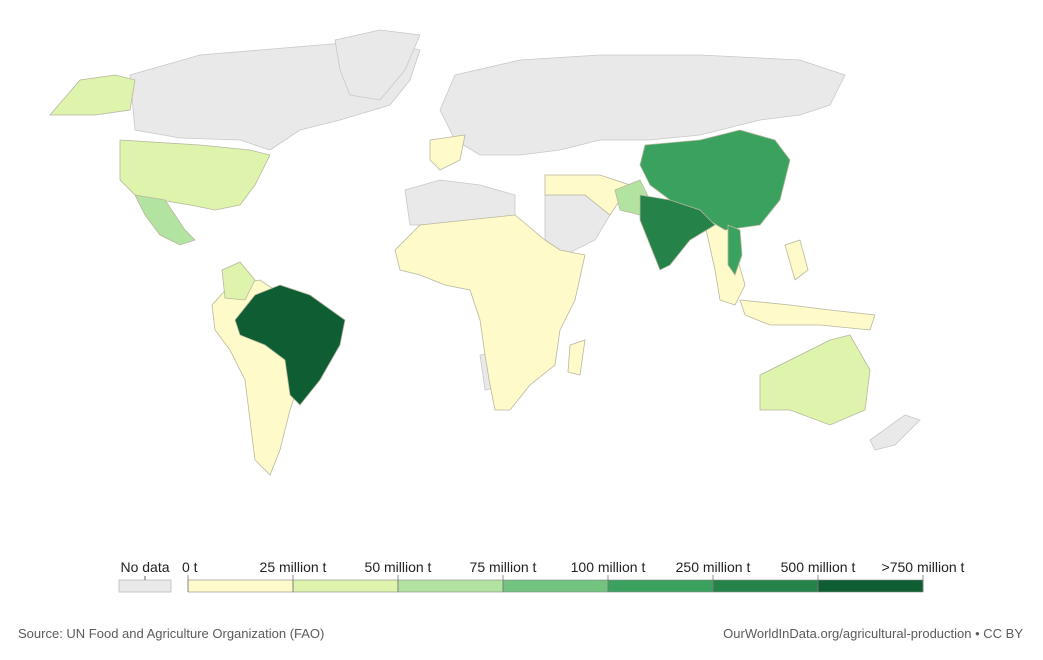 The width and height of the screenshot is (1043, 660). Describe the element at coordinates (715, 180) in the screenshot. I see `china` at that location.